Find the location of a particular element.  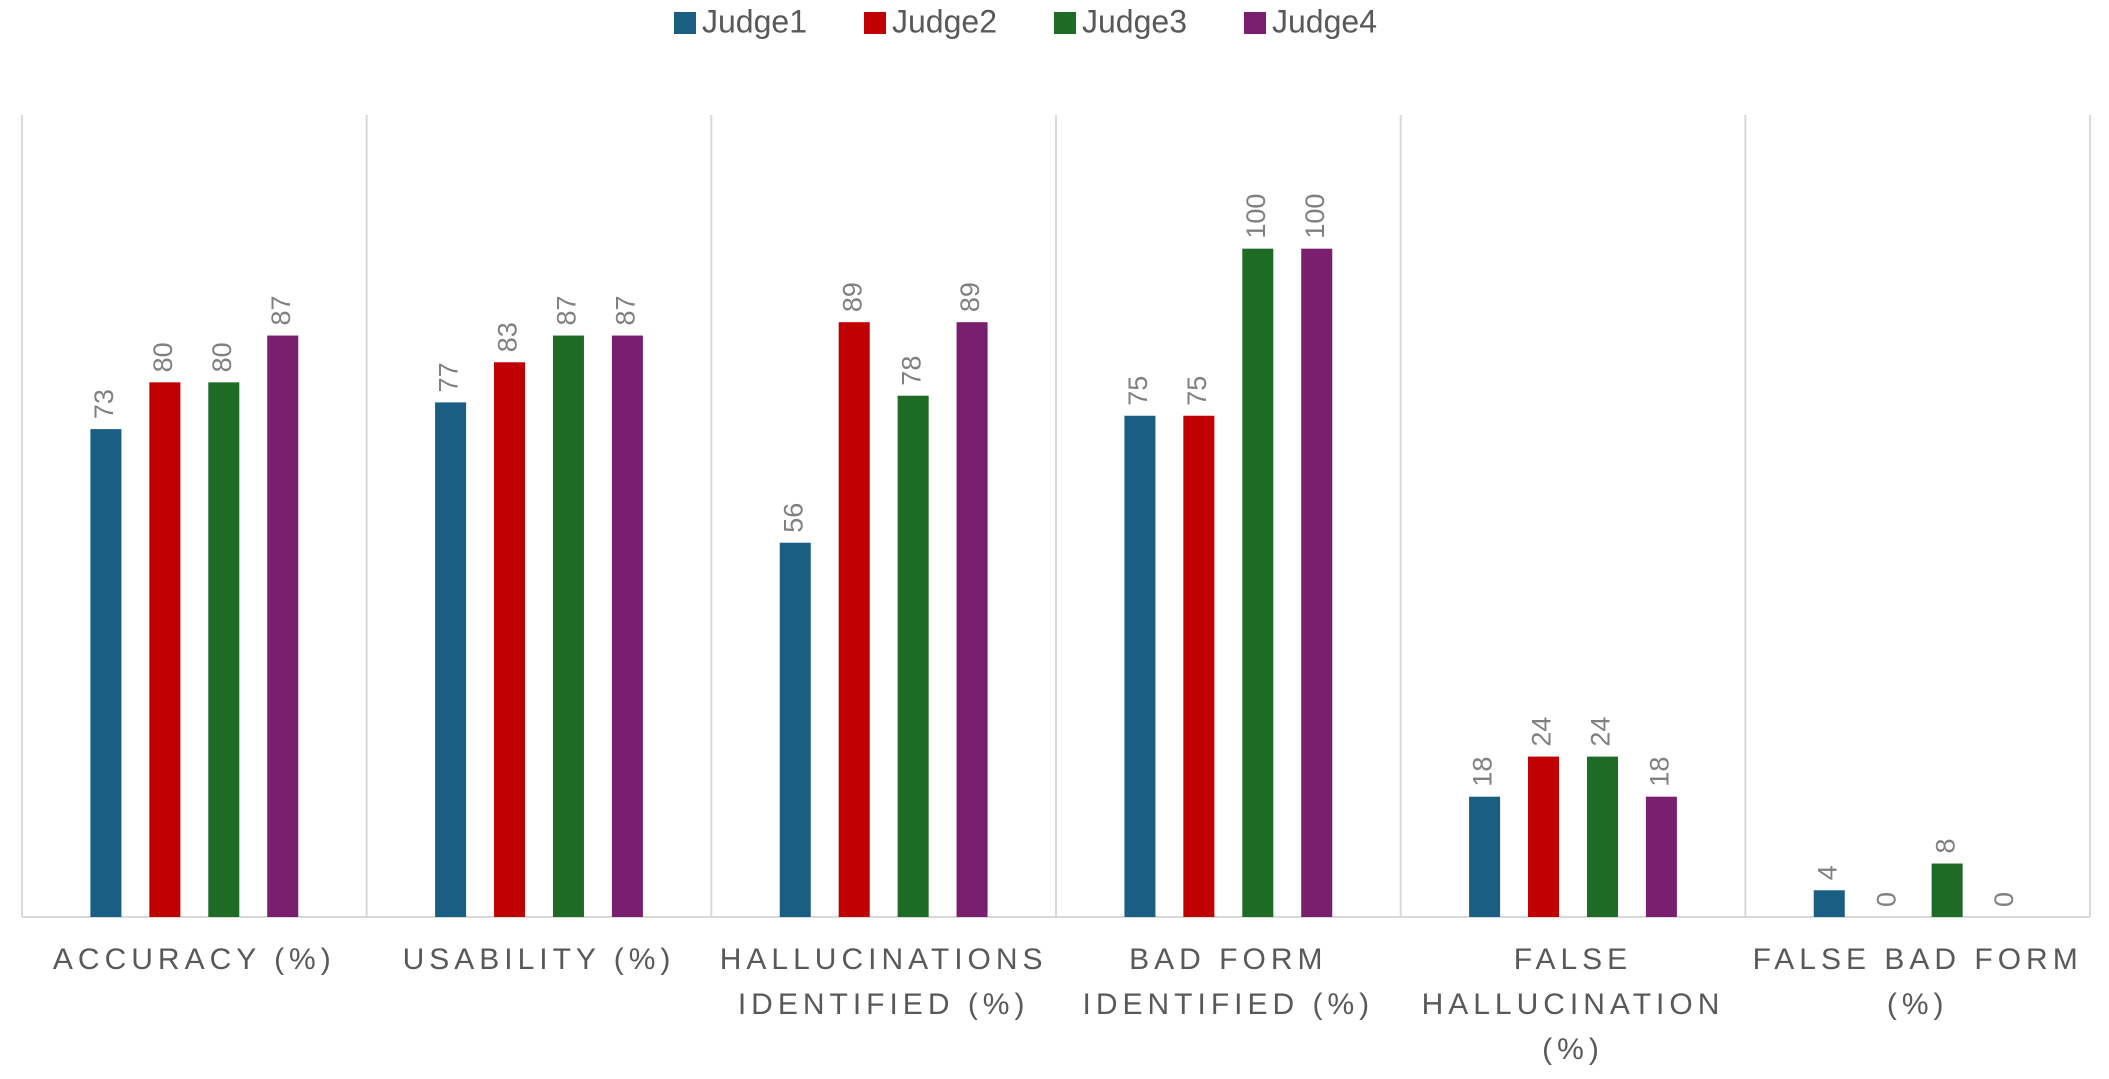

x-tick-label-box: BAD FORM IDENTIFIED (%) is located at coordinates (1228, 982).